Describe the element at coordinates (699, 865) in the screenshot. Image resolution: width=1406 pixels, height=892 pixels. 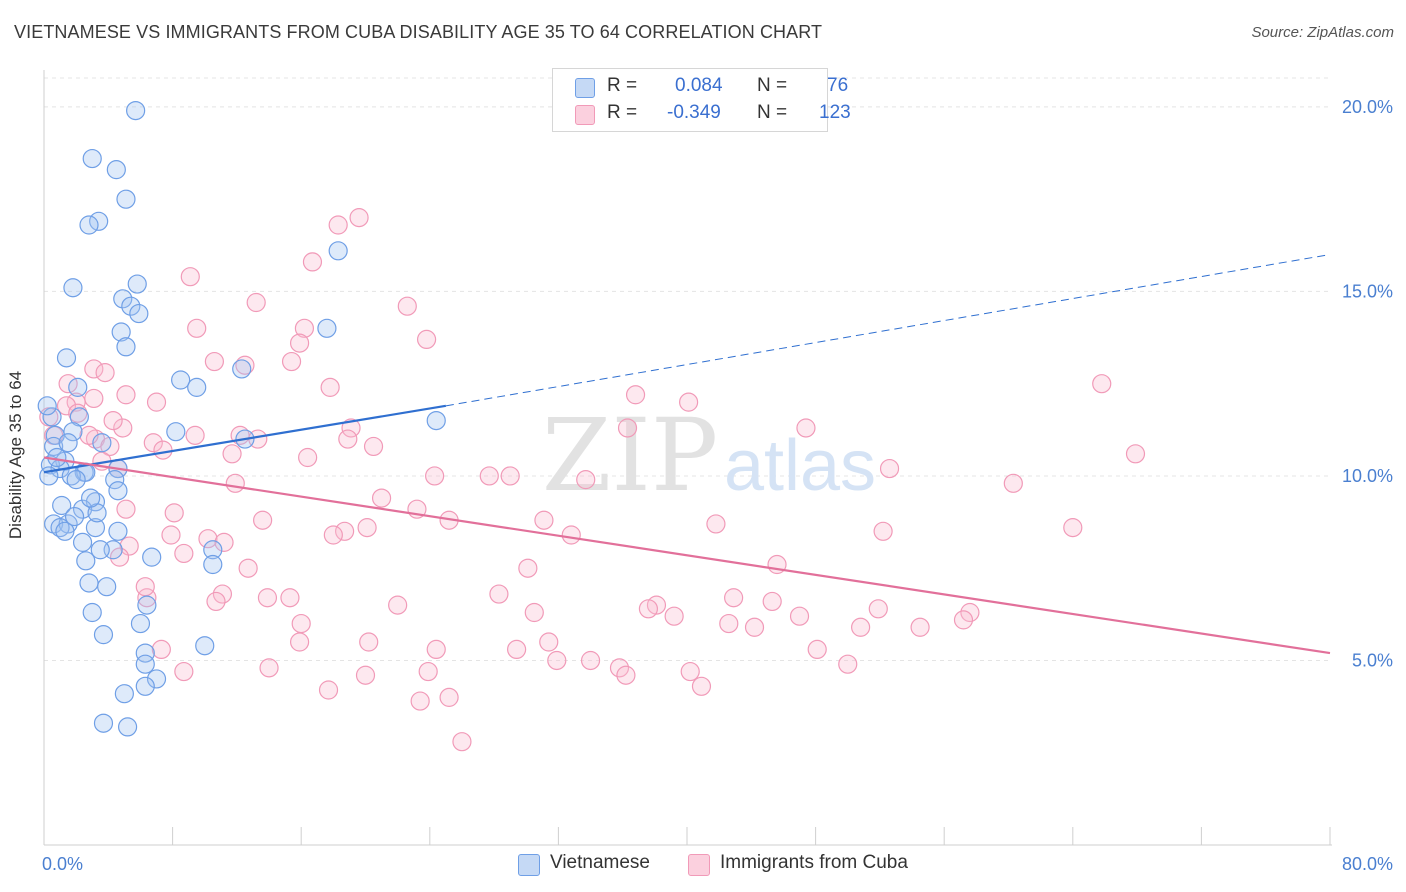
I see `bottom-legend-swatch-cuba` at that location.